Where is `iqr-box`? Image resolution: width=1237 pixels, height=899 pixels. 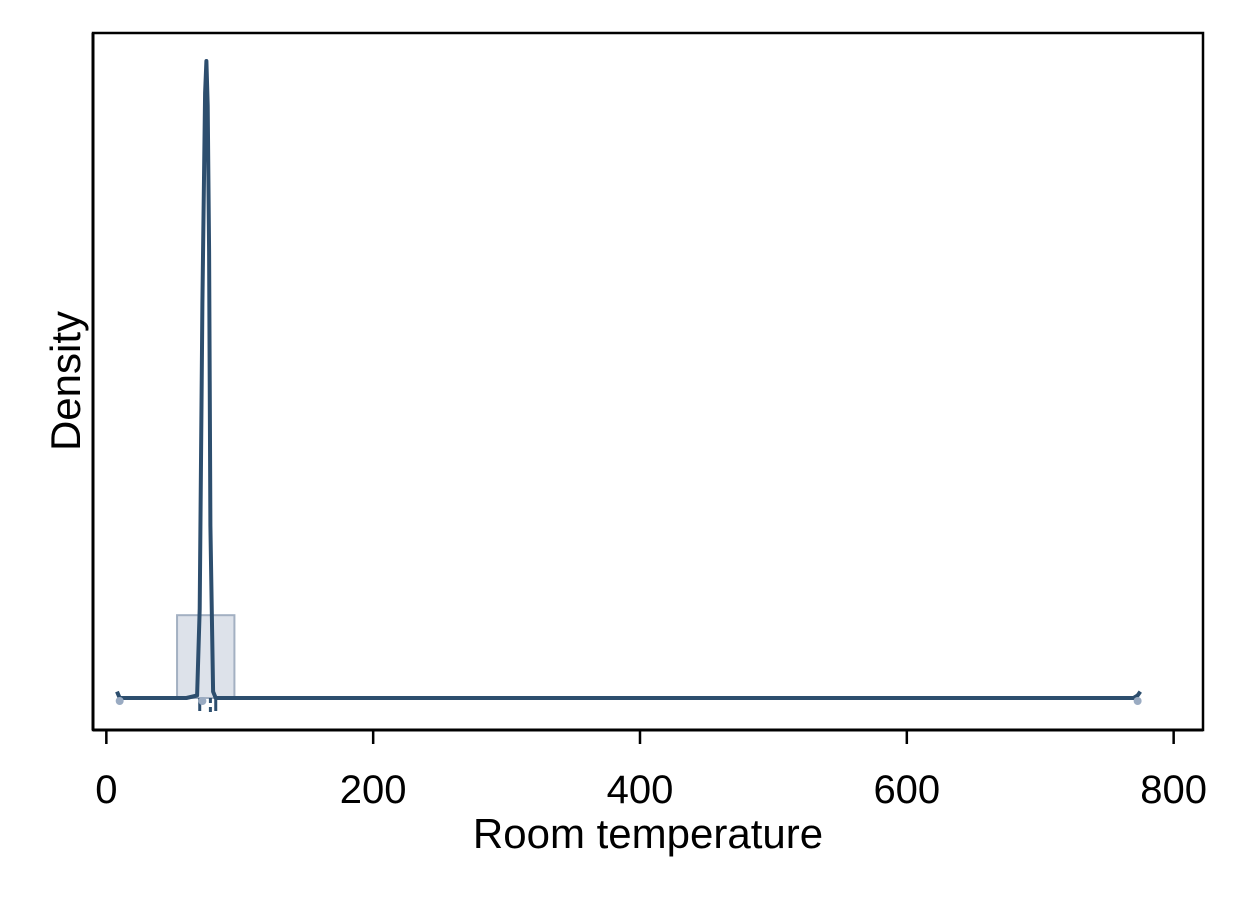
iqr-box is located at coordinates (206, 656).